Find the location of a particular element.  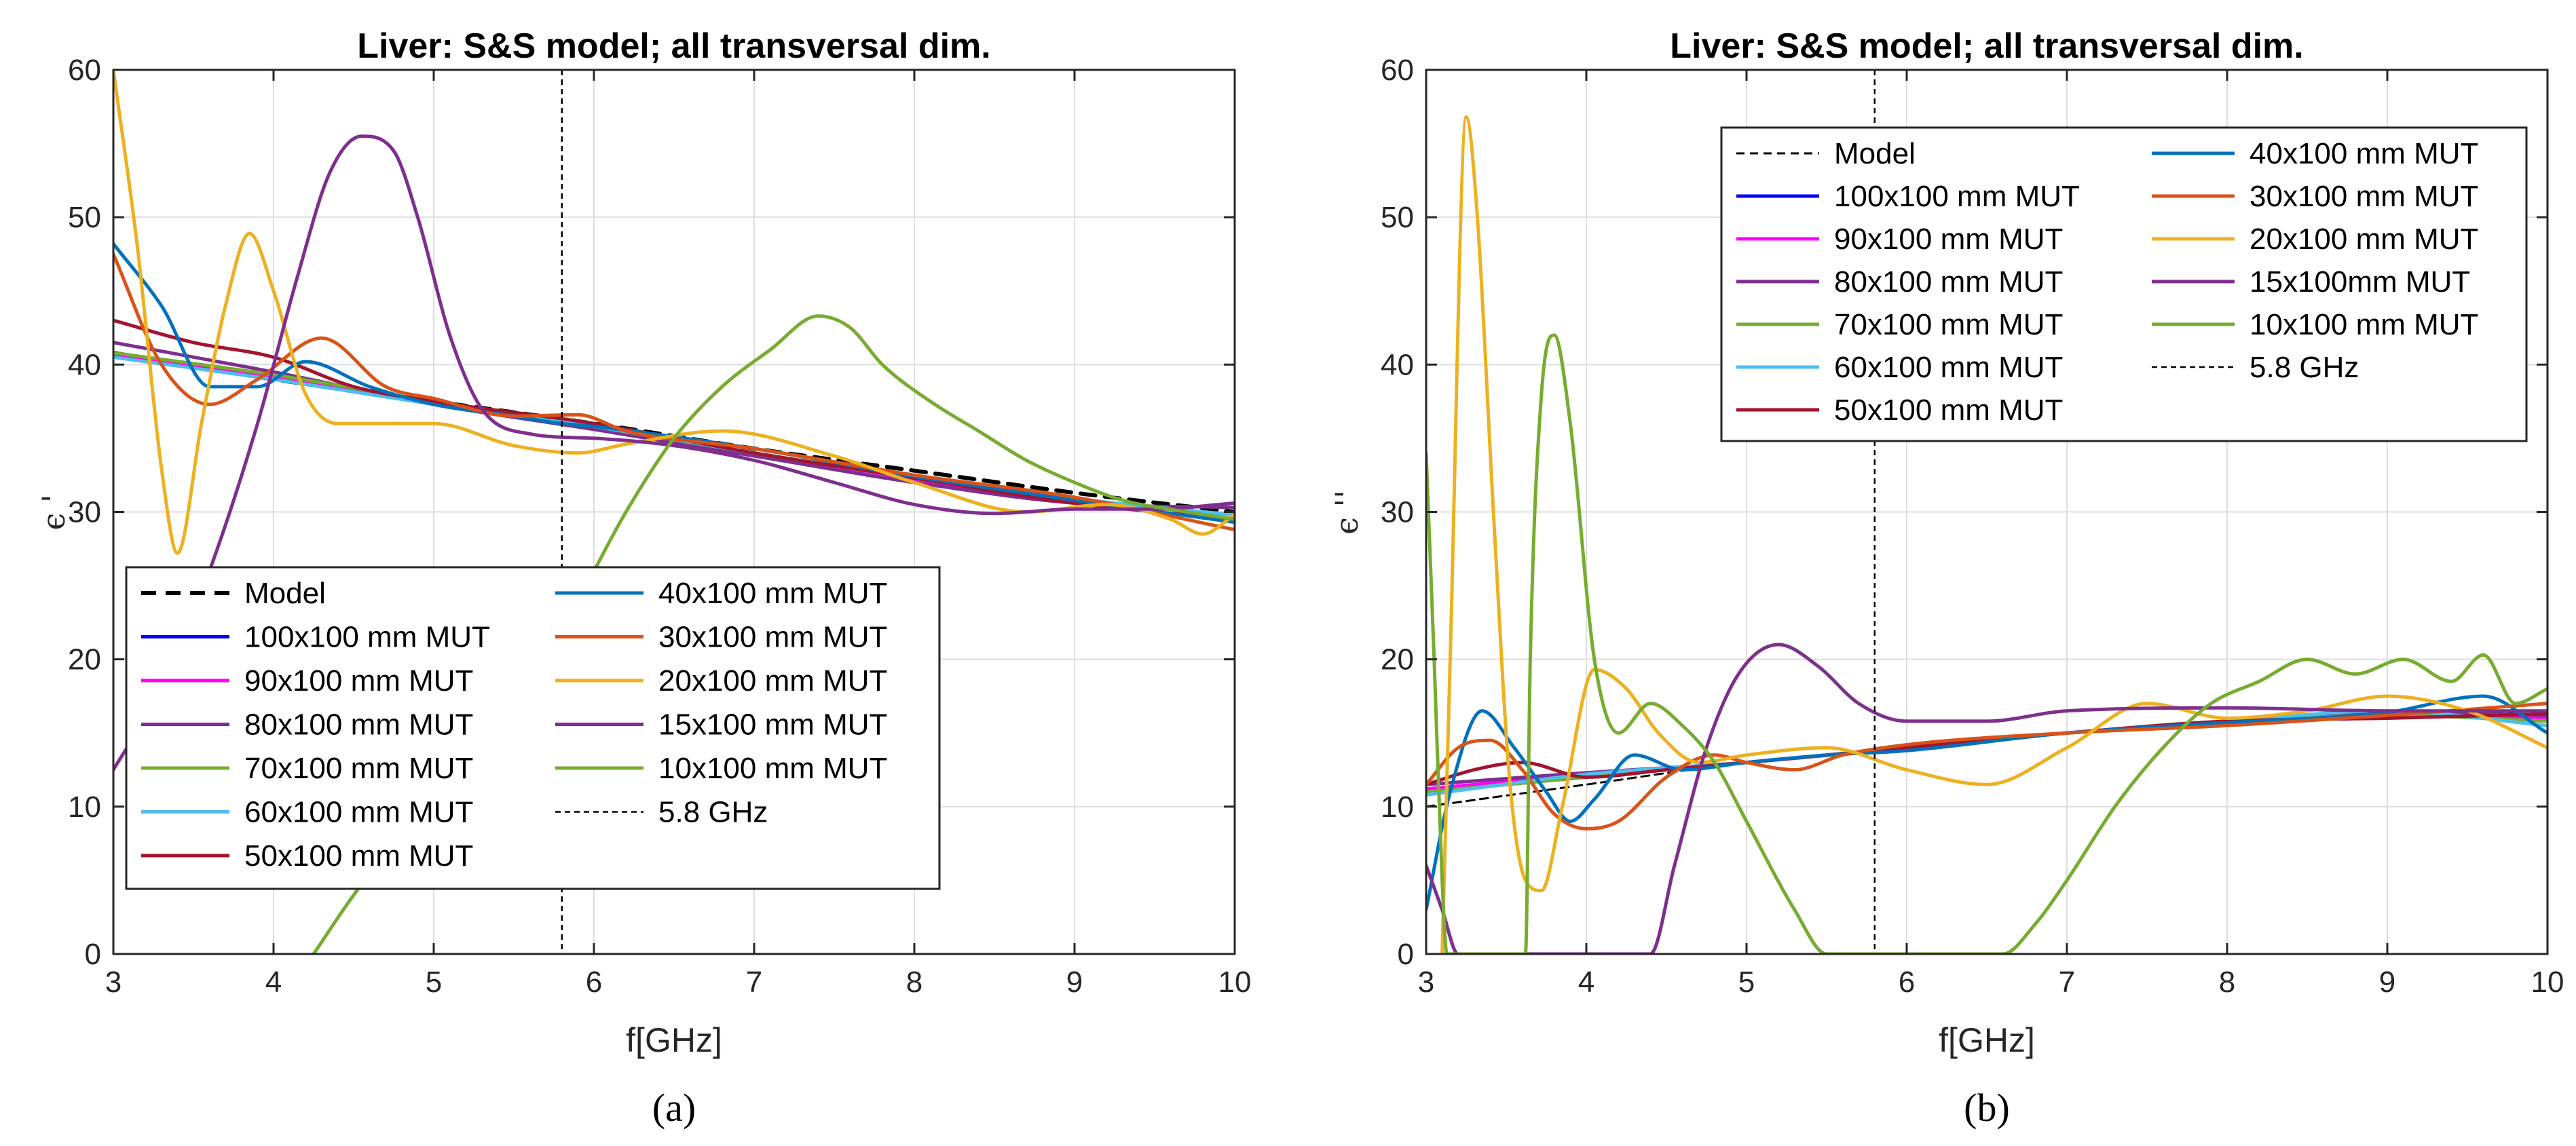

panel-caption: (a) is located at coordinates (674, 1108).